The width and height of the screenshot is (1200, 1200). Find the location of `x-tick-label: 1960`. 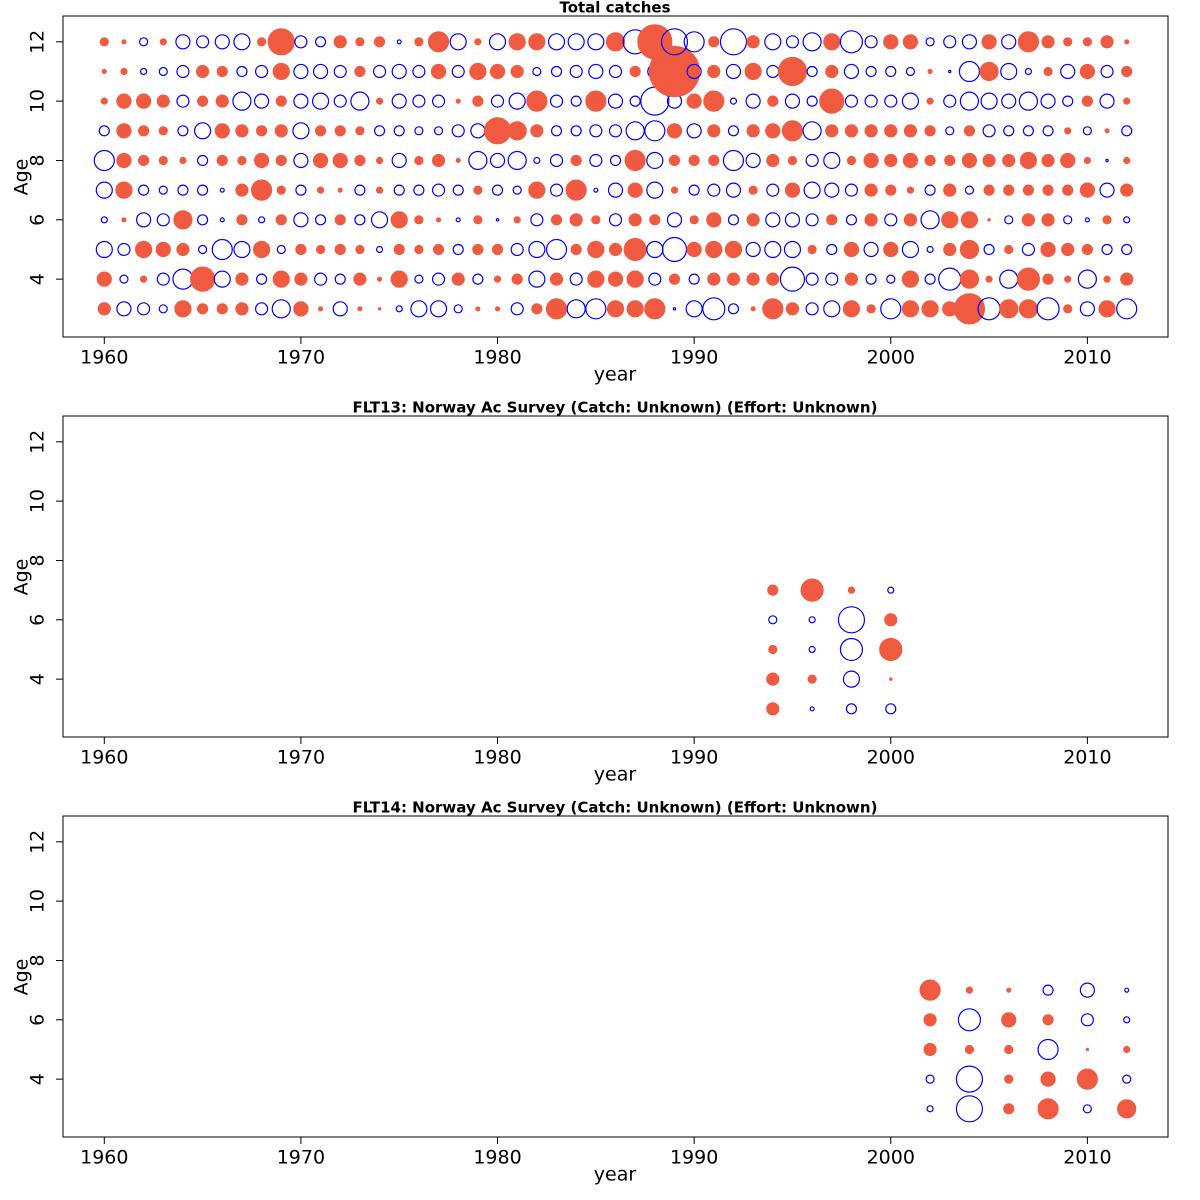

x-tick-label: 1960 is located at coordinates (104, 758).